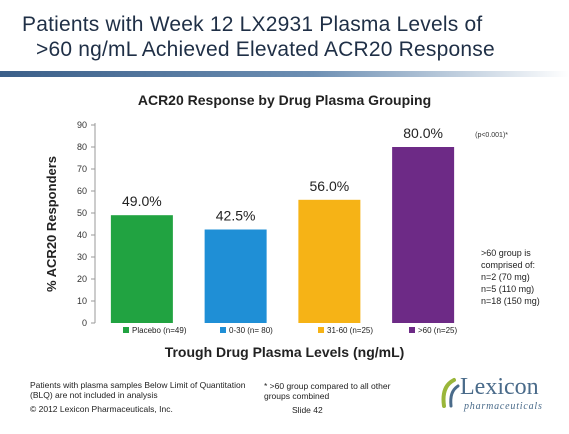 The width and height of the screenshot is (569, 434). What do you see at coordinates (450, 393) in the screenshot?
I see `lexicon-logo-icon` at bounding box center [450, 393].